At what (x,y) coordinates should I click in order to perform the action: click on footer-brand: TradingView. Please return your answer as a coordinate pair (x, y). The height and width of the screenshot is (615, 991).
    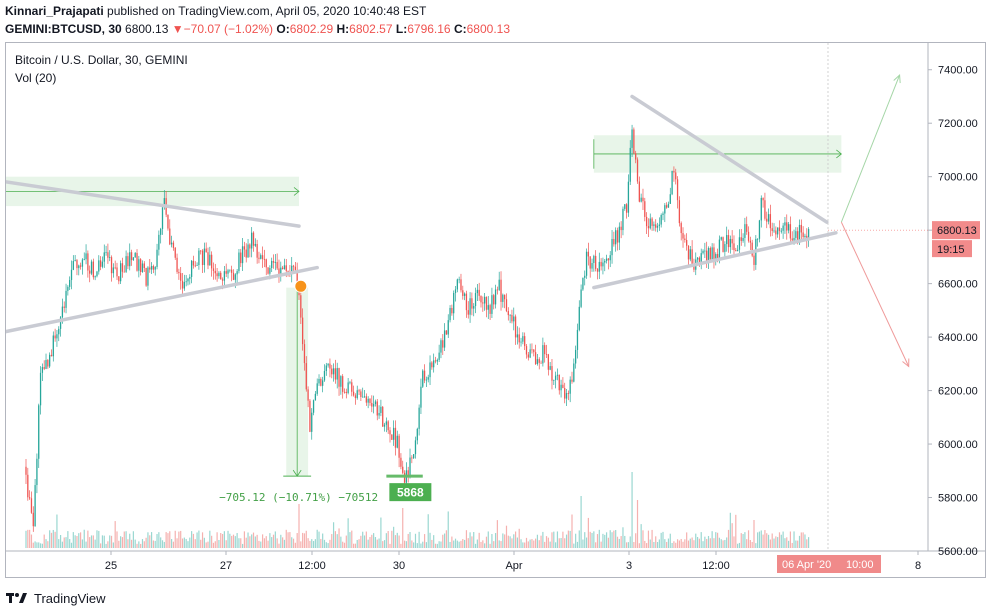
    Looking at the image, I should click on (56, 598).